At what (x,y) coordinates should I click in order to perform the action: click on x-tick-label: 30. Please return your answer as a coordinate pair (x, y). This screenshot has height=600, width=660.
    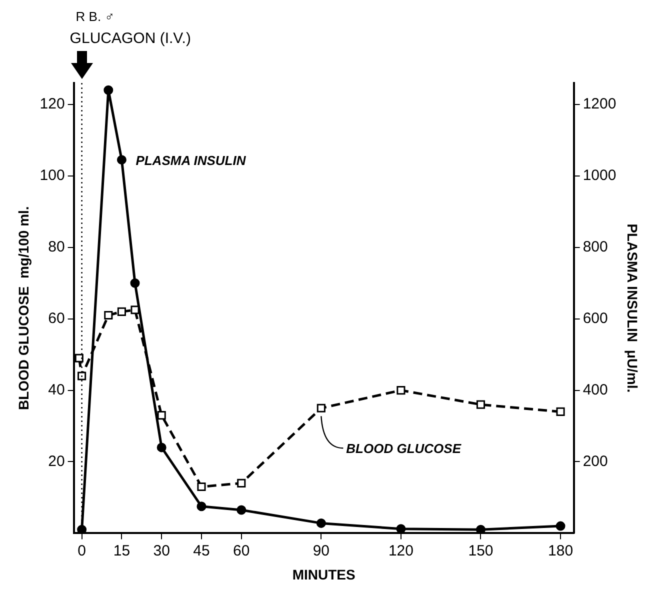
    Looking at the image, I should click on (161, 551).